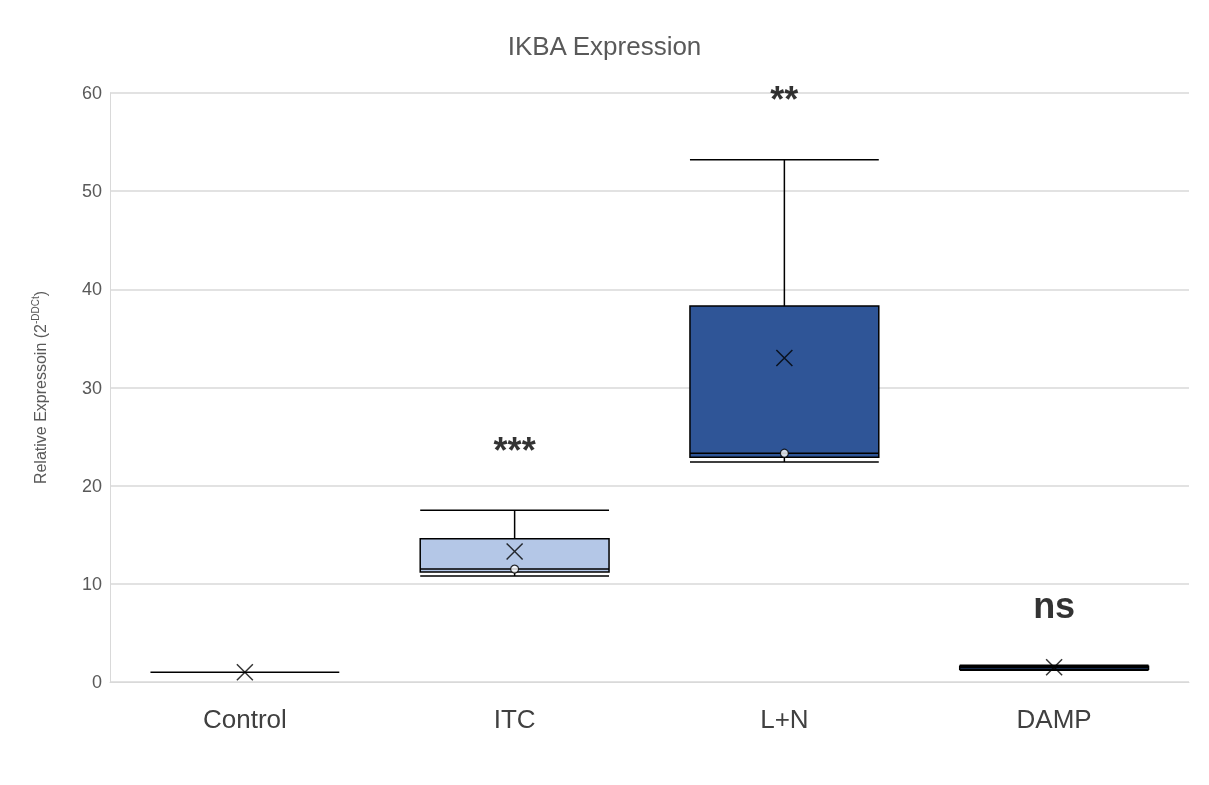  Describe the element at coordinates (1054, 719) in the screenshot. I see `x-tick-label: DAMP` at that location.